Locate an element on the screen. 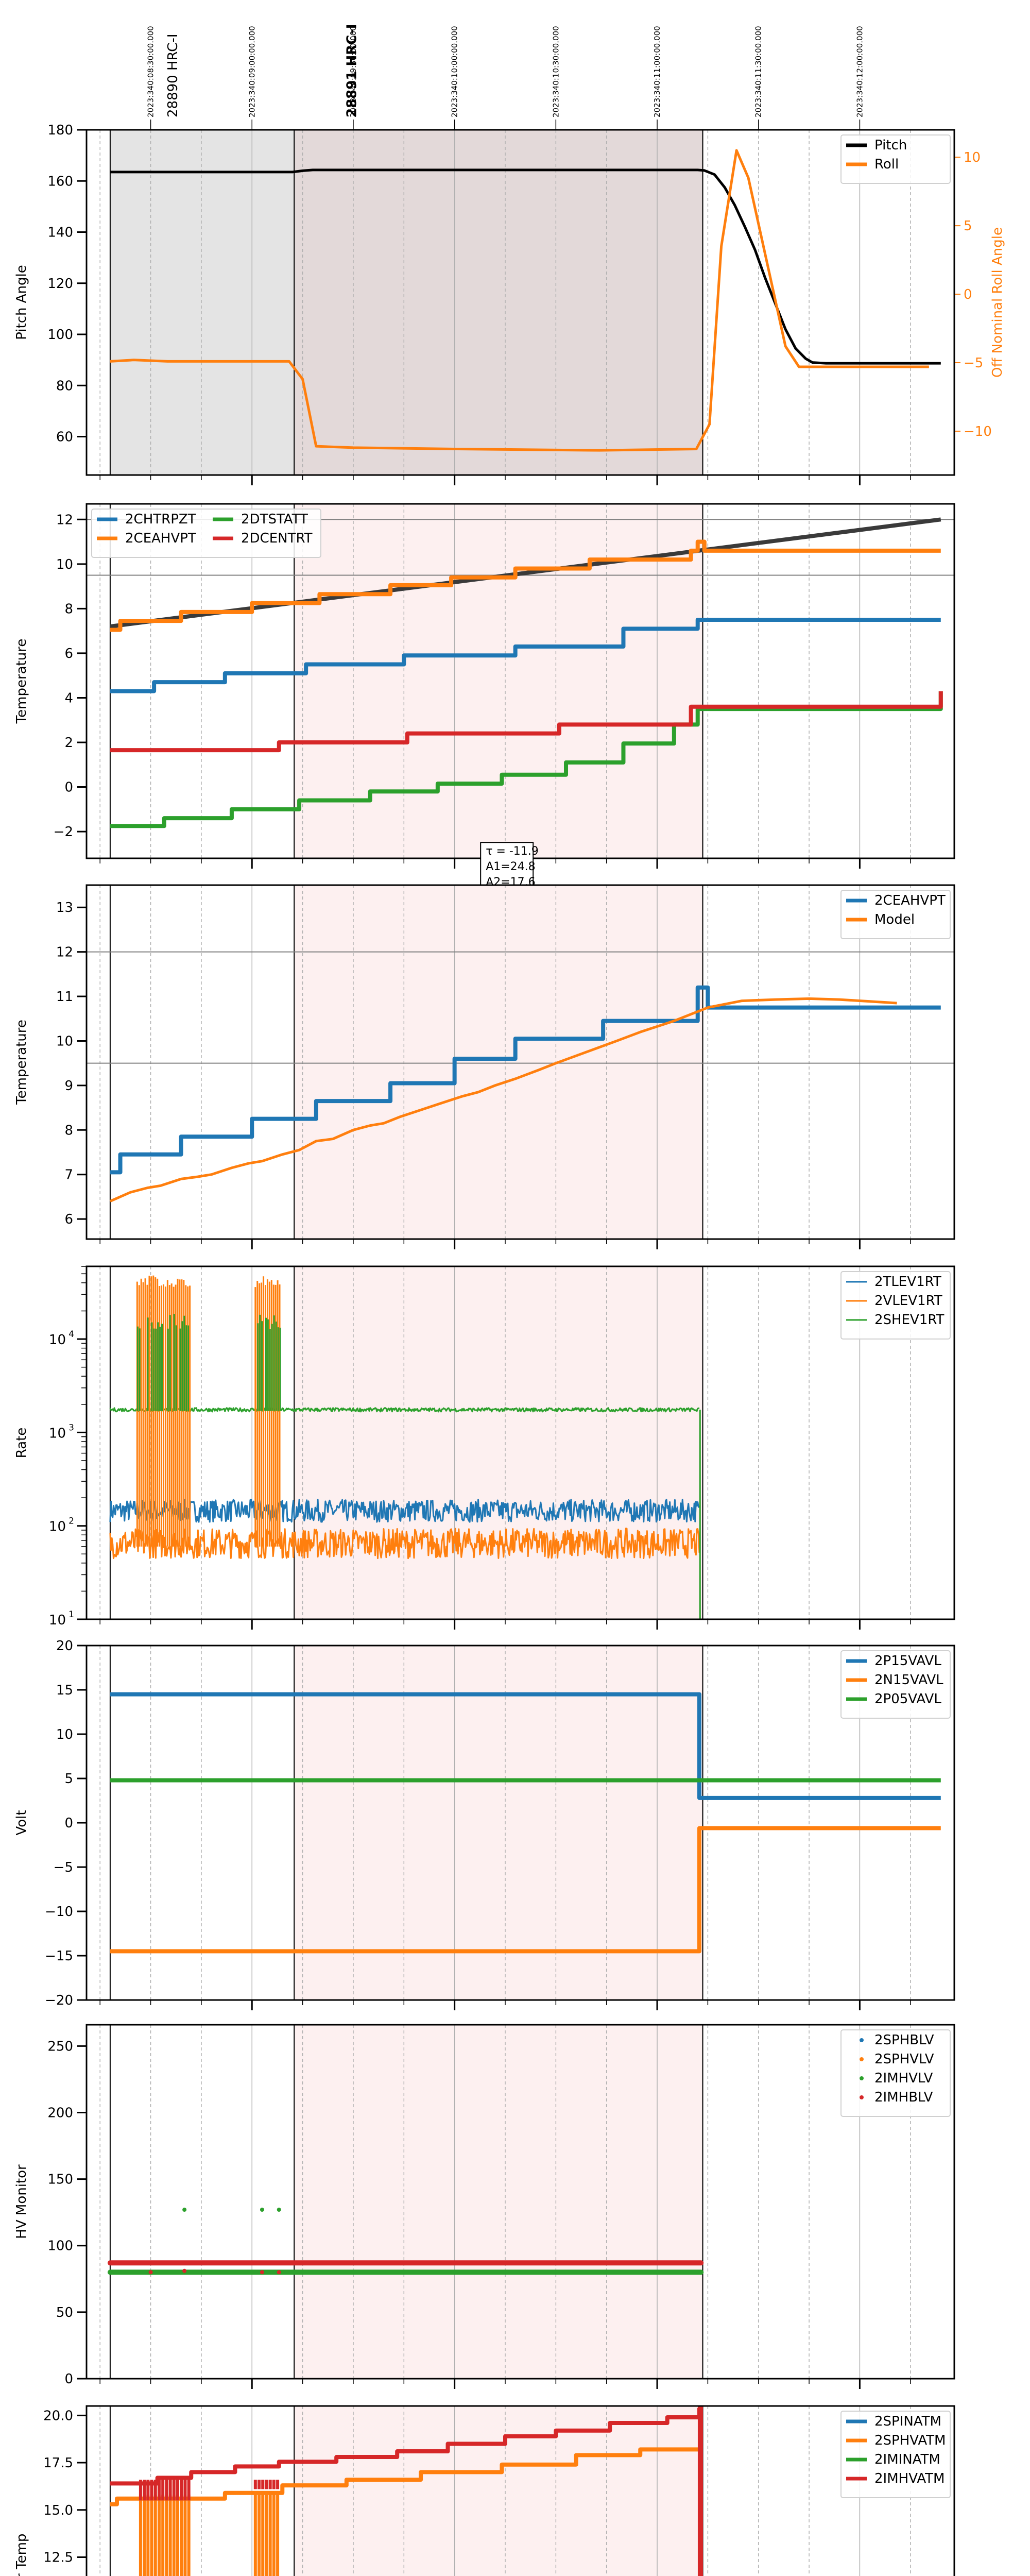  series-2SPHVATM is located at coordinates (404, 2476).